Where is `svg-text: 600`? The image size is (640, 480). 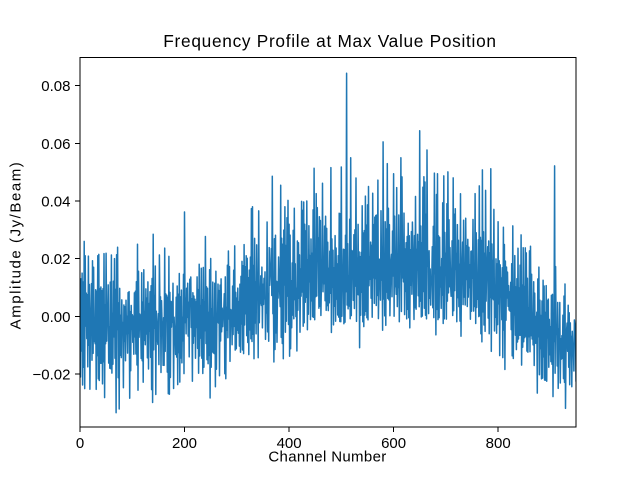 svg-text: 600 is located at coordinates (393, 443).